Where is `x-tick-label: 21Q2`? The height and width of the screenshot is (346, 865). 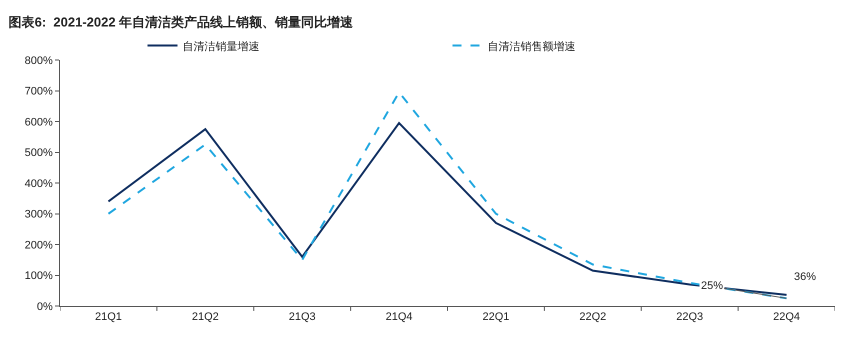 x-tick-label: 21Q2 is located at coordinates (205, 317).